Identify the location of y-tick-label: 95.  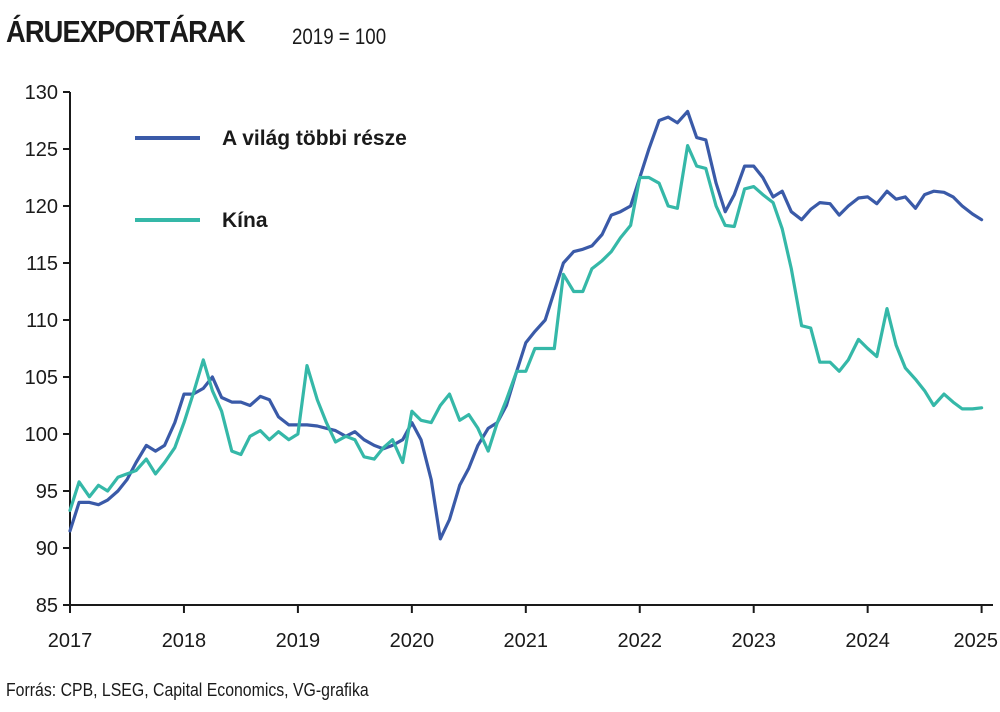
(47, 492).